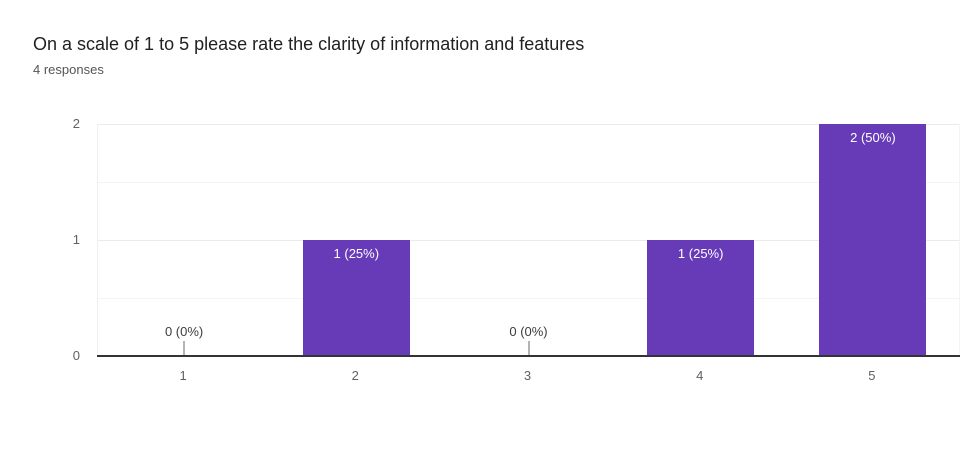 The image size is (960, 456). I want to click on x-axis-label-4: 4, so click(700, 375).